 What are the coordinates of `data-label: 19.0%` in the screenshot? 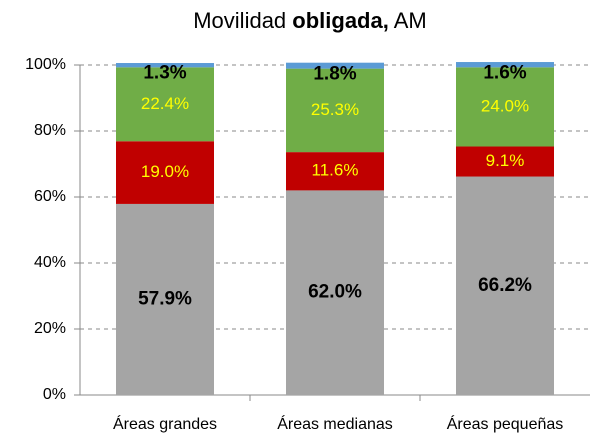 It's located at (165, 171).